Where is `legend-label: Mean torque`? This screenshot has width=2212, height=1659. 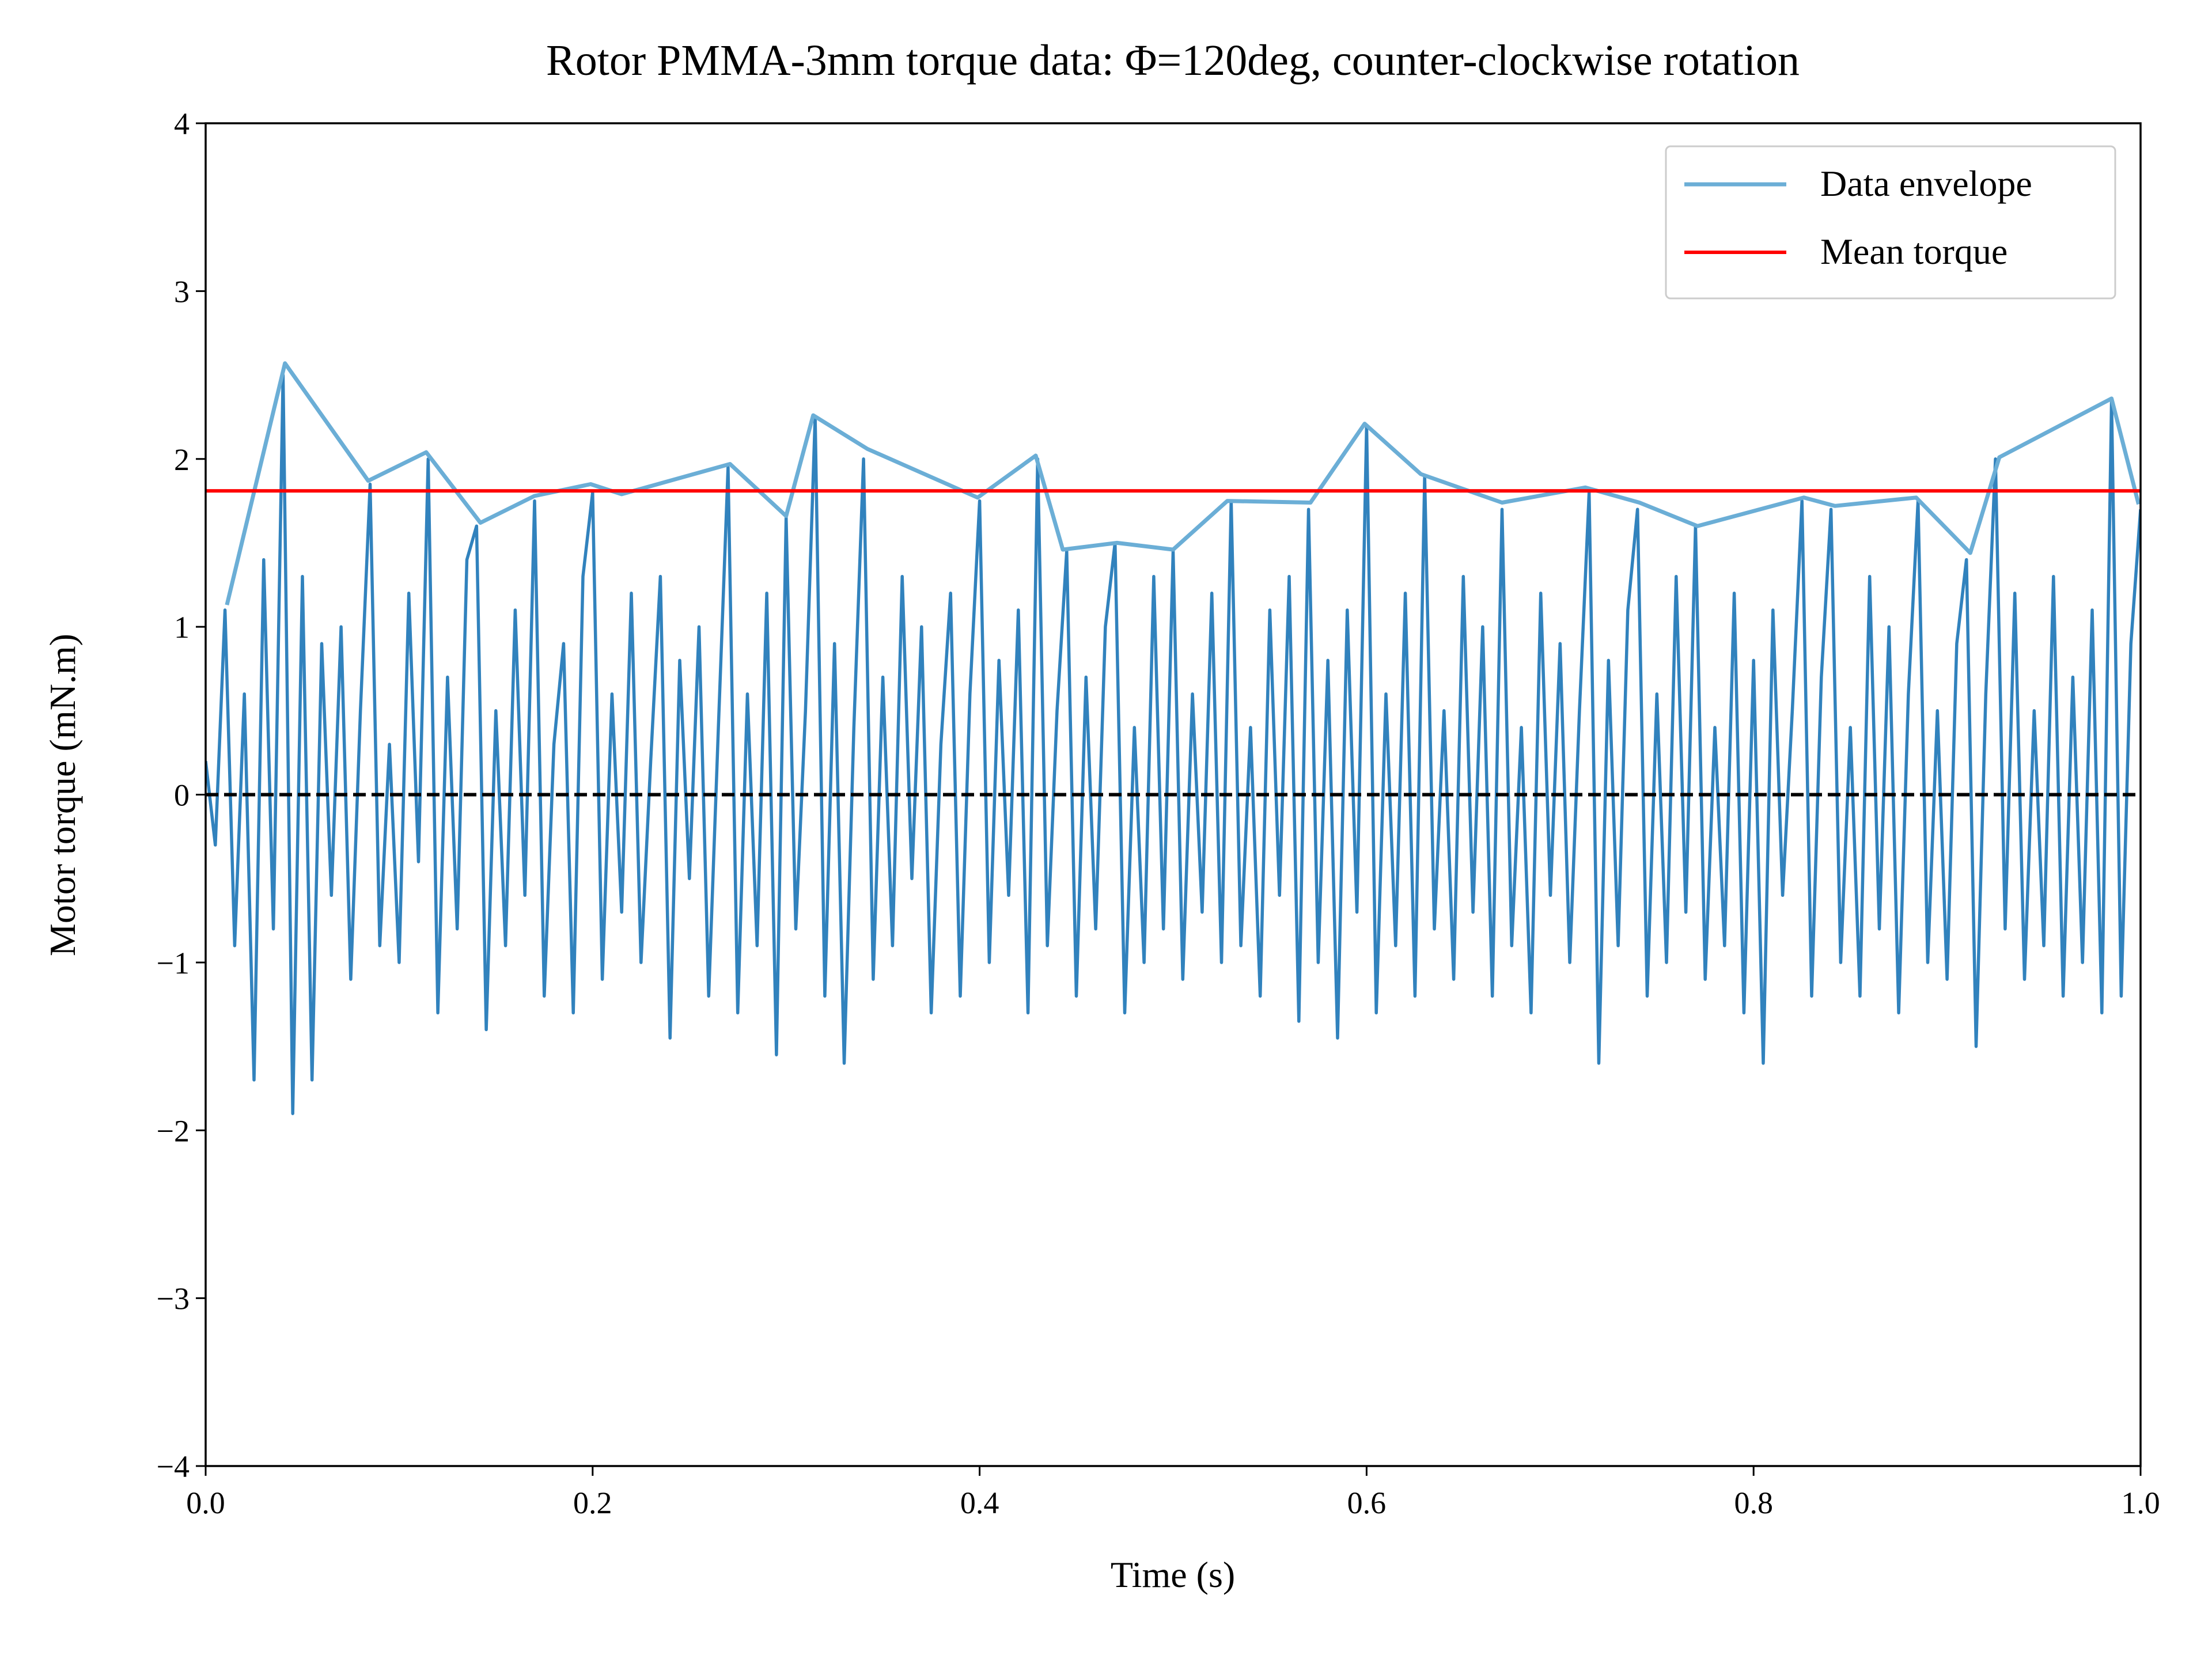 legend-label: Mean torque is located at coordinates (1914, 251).